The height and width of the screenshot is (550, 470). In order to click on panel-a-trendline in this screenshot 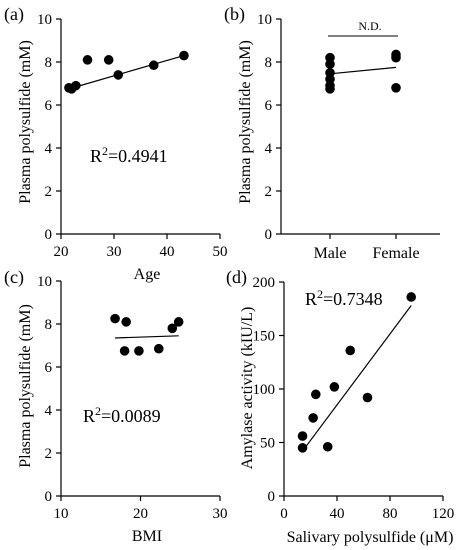, I will do `click(126, 72)`.